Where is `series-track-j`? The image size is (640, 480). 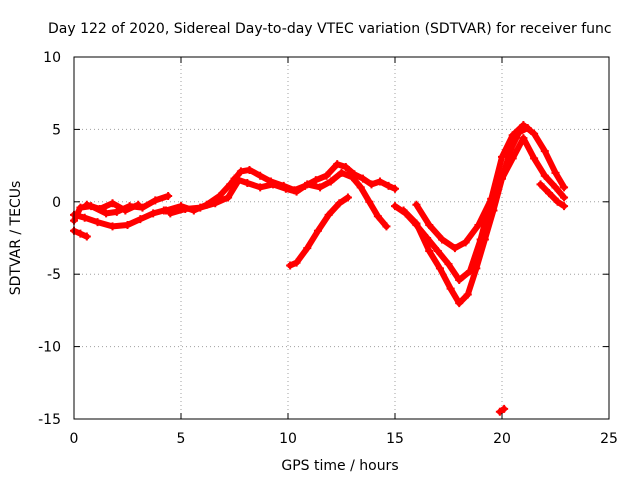
series-track-j is located at coordinates (465, 215).